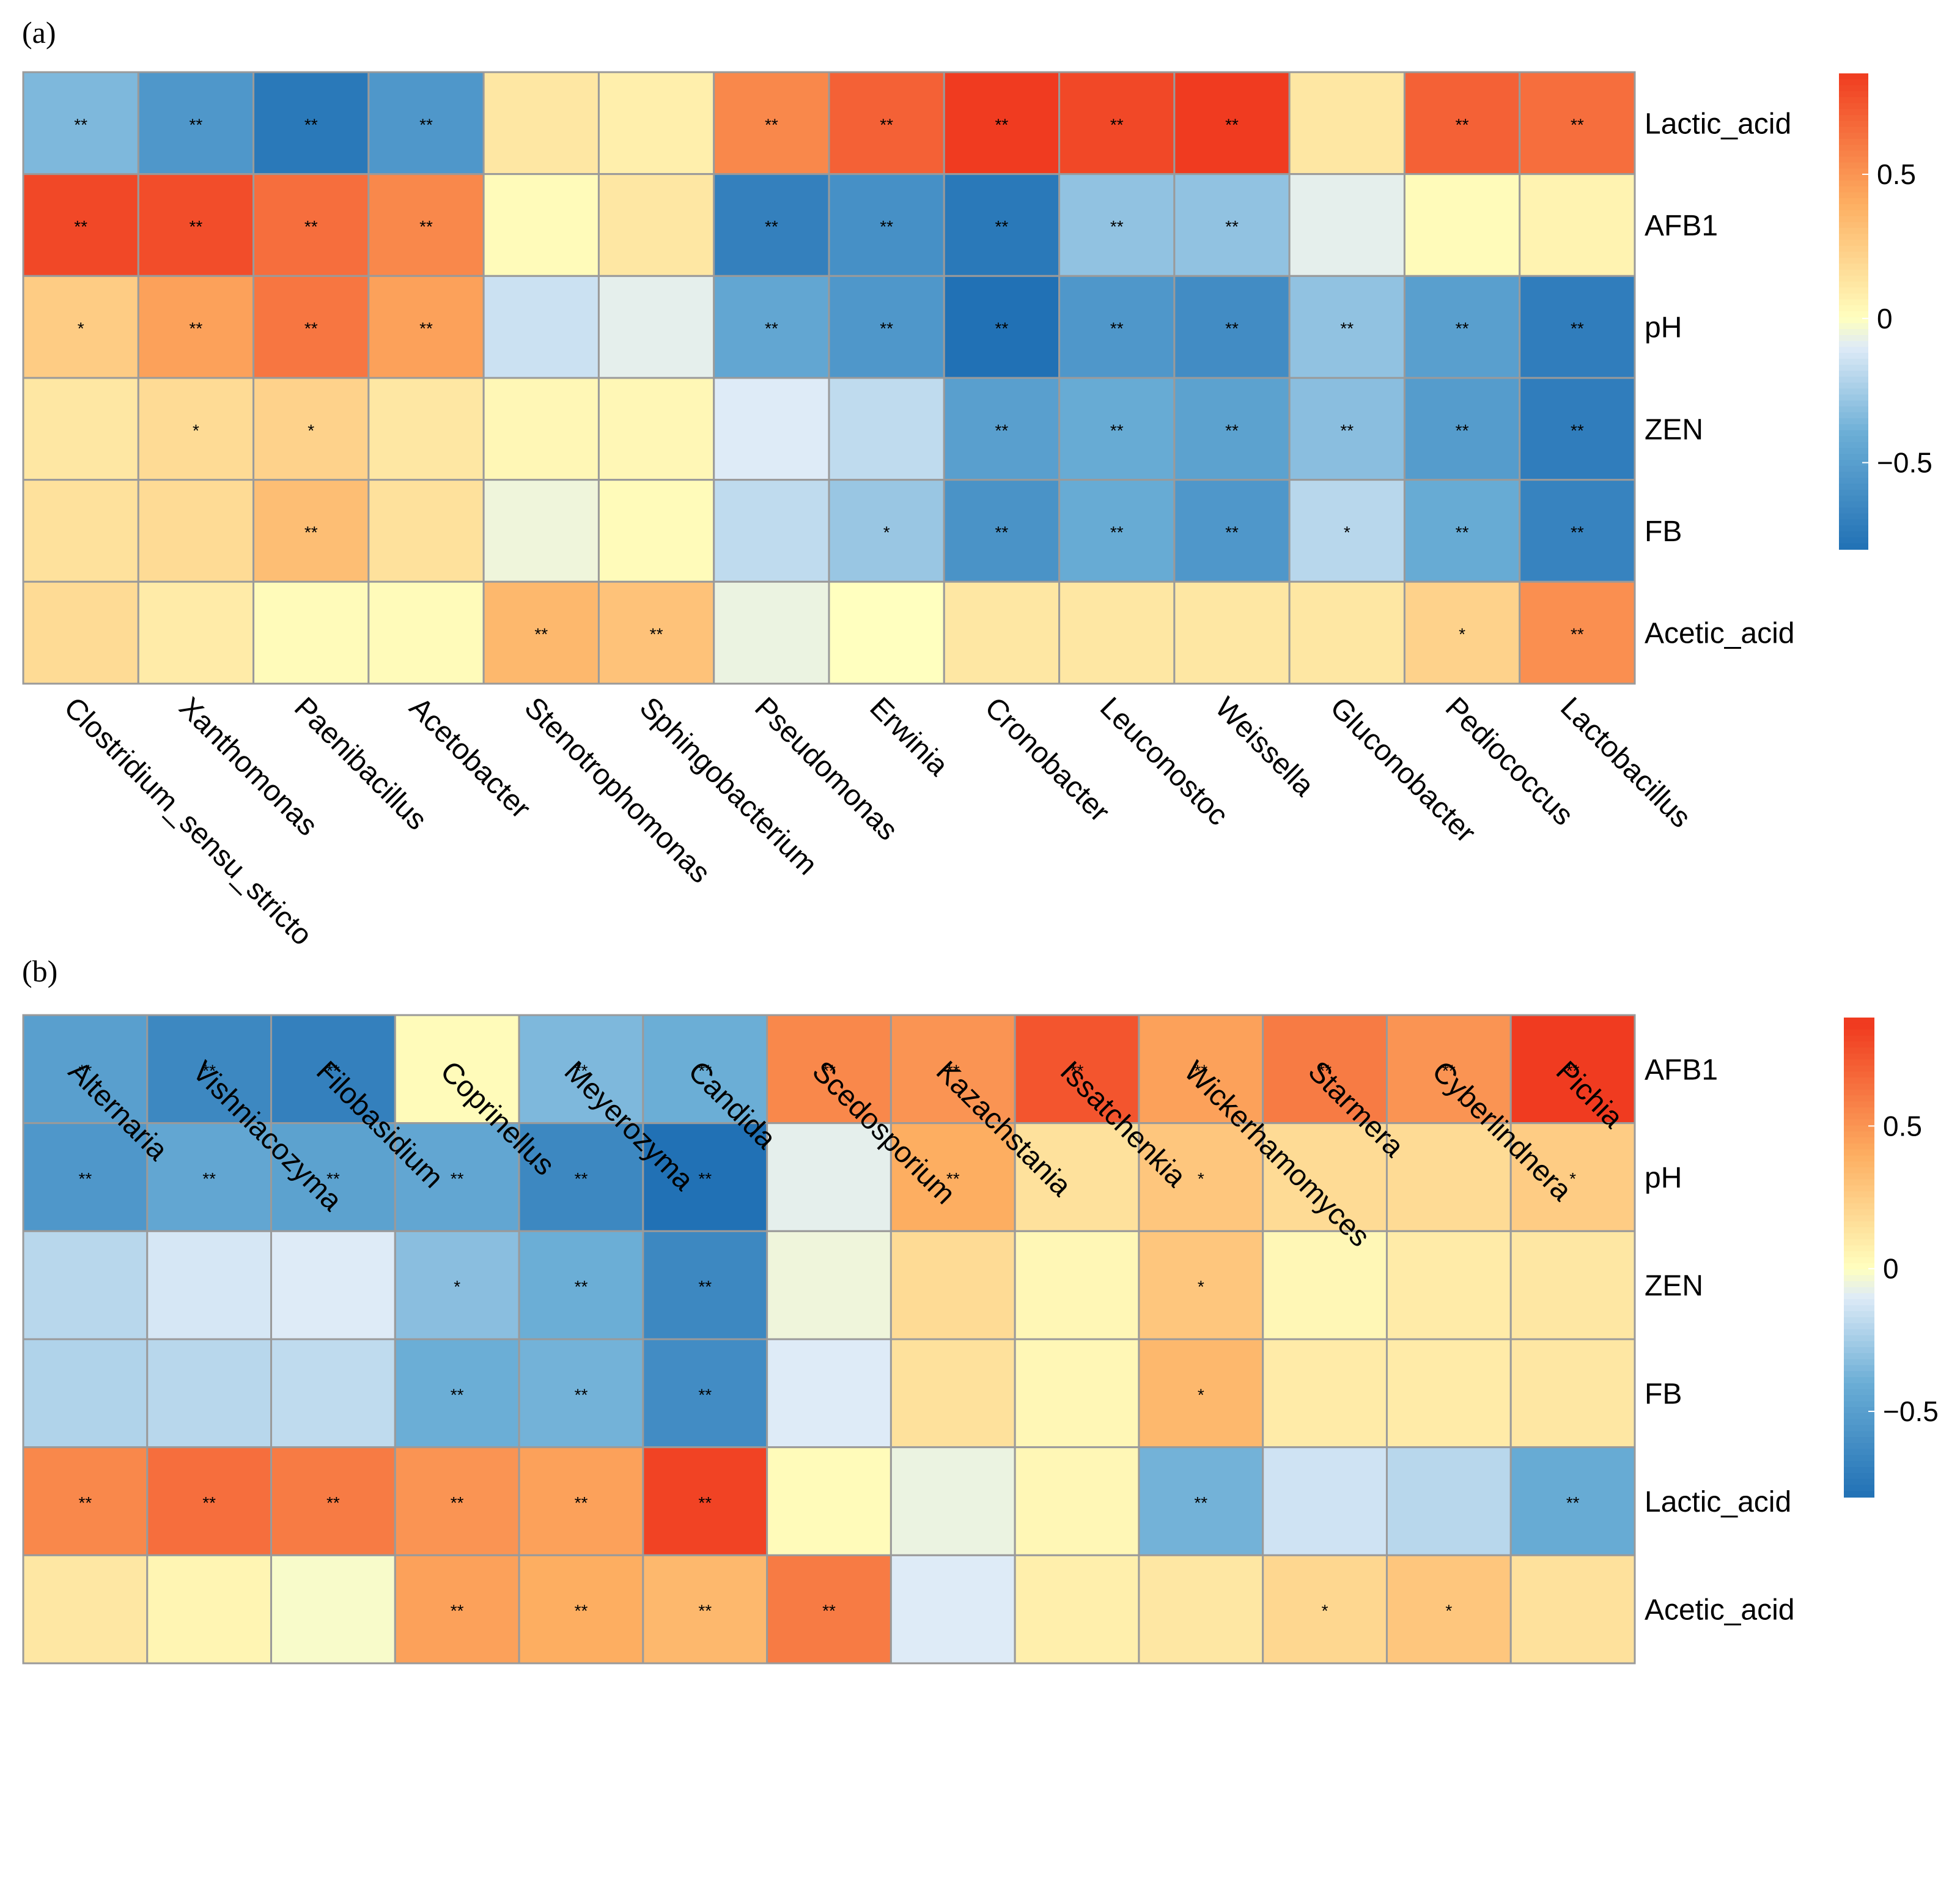 Image resolution: width=1960 pixels, height=1892 pixels. What do you see at coordinates (39, 32) in the screenshot?
I see `panel-label-a: (a)` at bounding box center [39, 32].